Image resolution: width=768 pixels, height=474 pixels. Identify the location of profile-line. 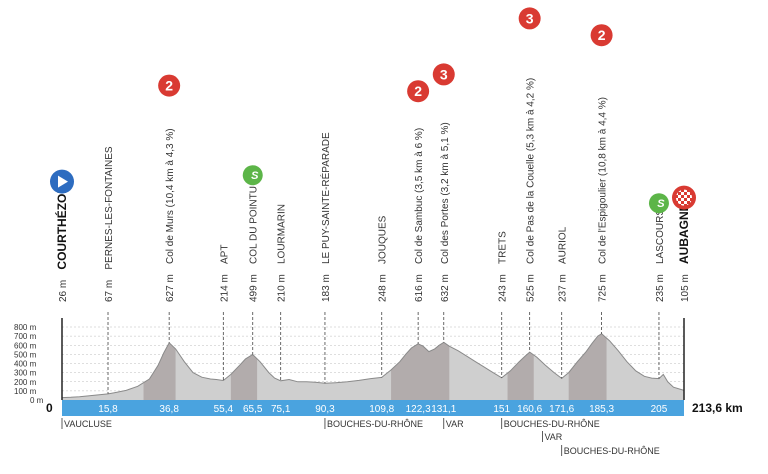
(373, 366).